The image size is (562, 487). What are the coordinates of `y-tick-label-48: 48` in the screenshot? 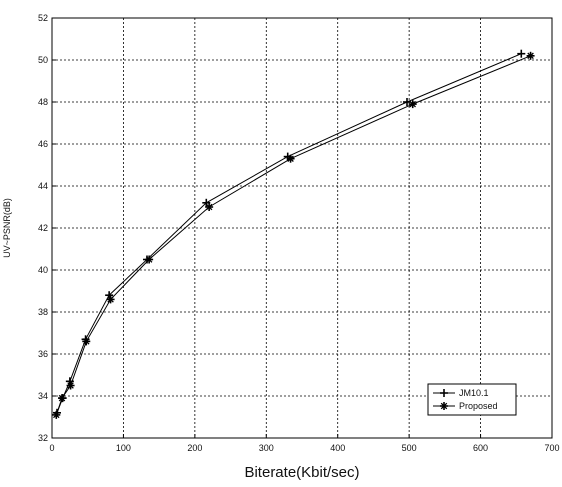 It's located at (43, 102).